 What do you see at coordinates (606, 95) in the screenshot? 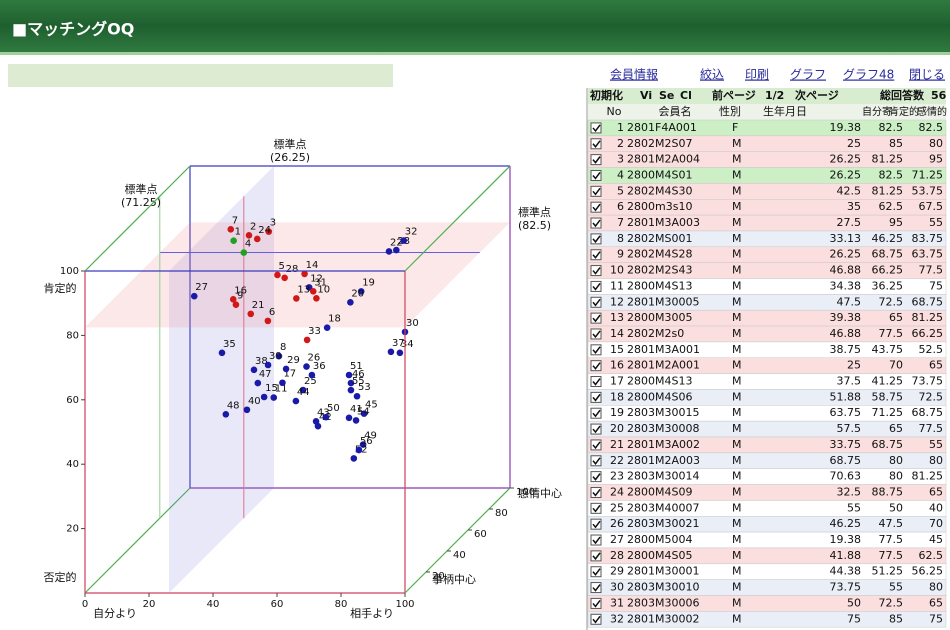
I see `reset-button: 初期化` at bounding box center [606, 95].